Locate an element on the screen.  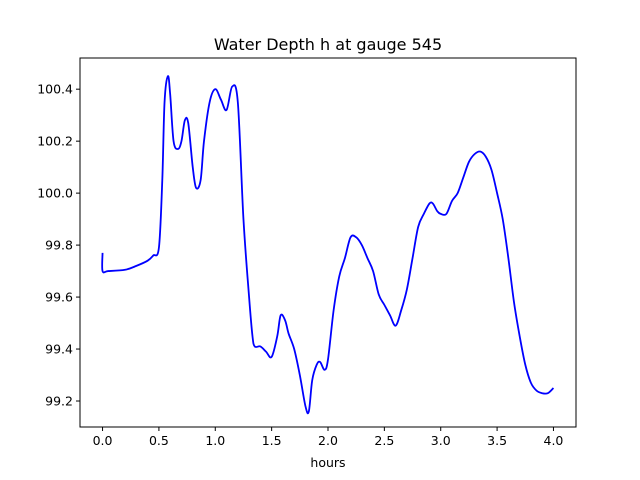
y-tick-label: 99.4 is located at coordinates (59, 349).